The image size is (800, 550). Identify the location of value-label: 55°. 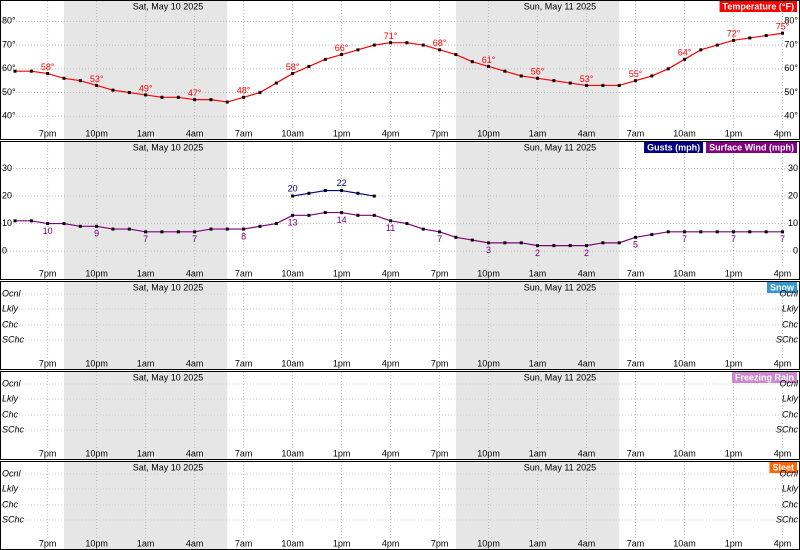
(636, 74).